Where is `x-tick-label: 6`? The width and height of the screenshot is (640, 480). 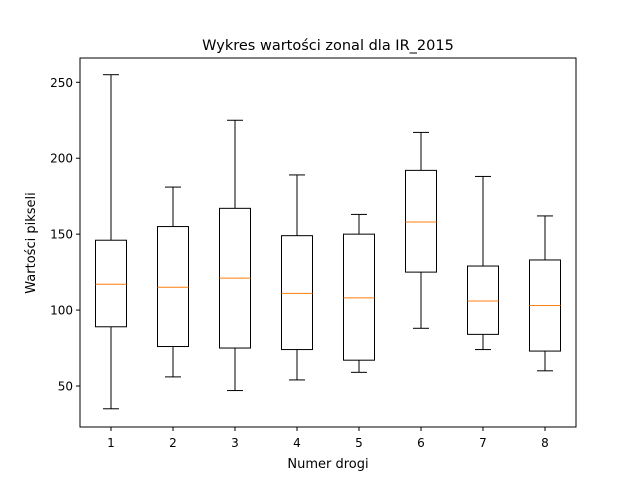 x-tick-label: 6 is located at coordinates (421, 443).